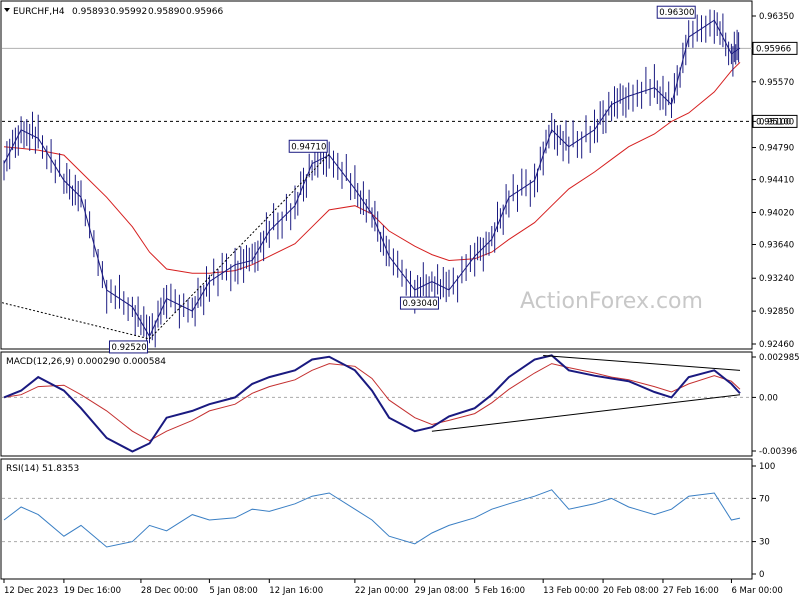 This screenshot has width=800, height=600. I want to click on macd-support-line, so click(586, 413).